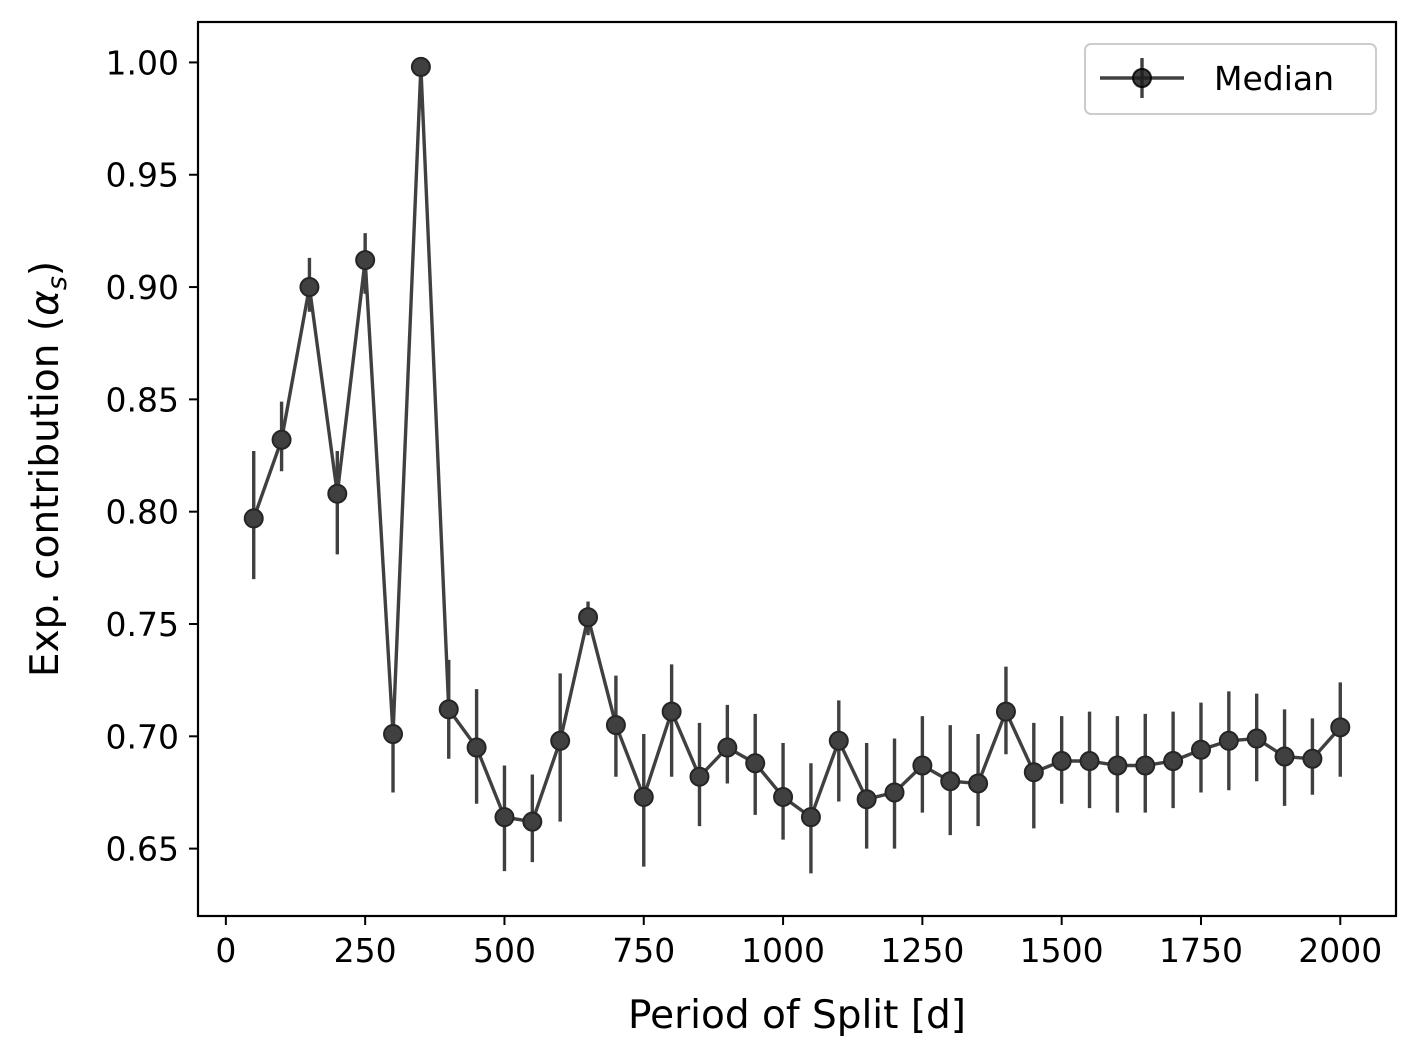  I want to click on x-tick-label: 1750, so click(1201, 950).